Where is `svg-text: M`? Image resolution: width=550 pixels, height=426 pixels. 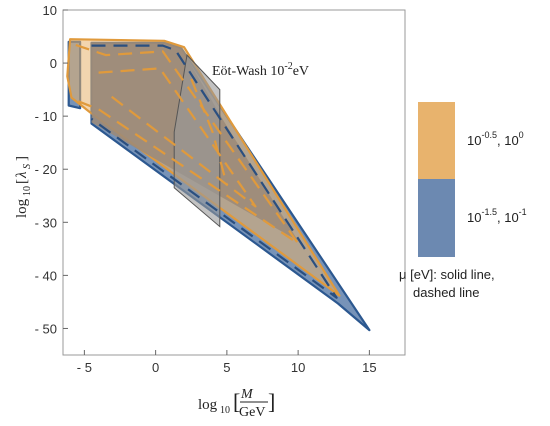
svg-text: M is located at coordinates (247, 394).